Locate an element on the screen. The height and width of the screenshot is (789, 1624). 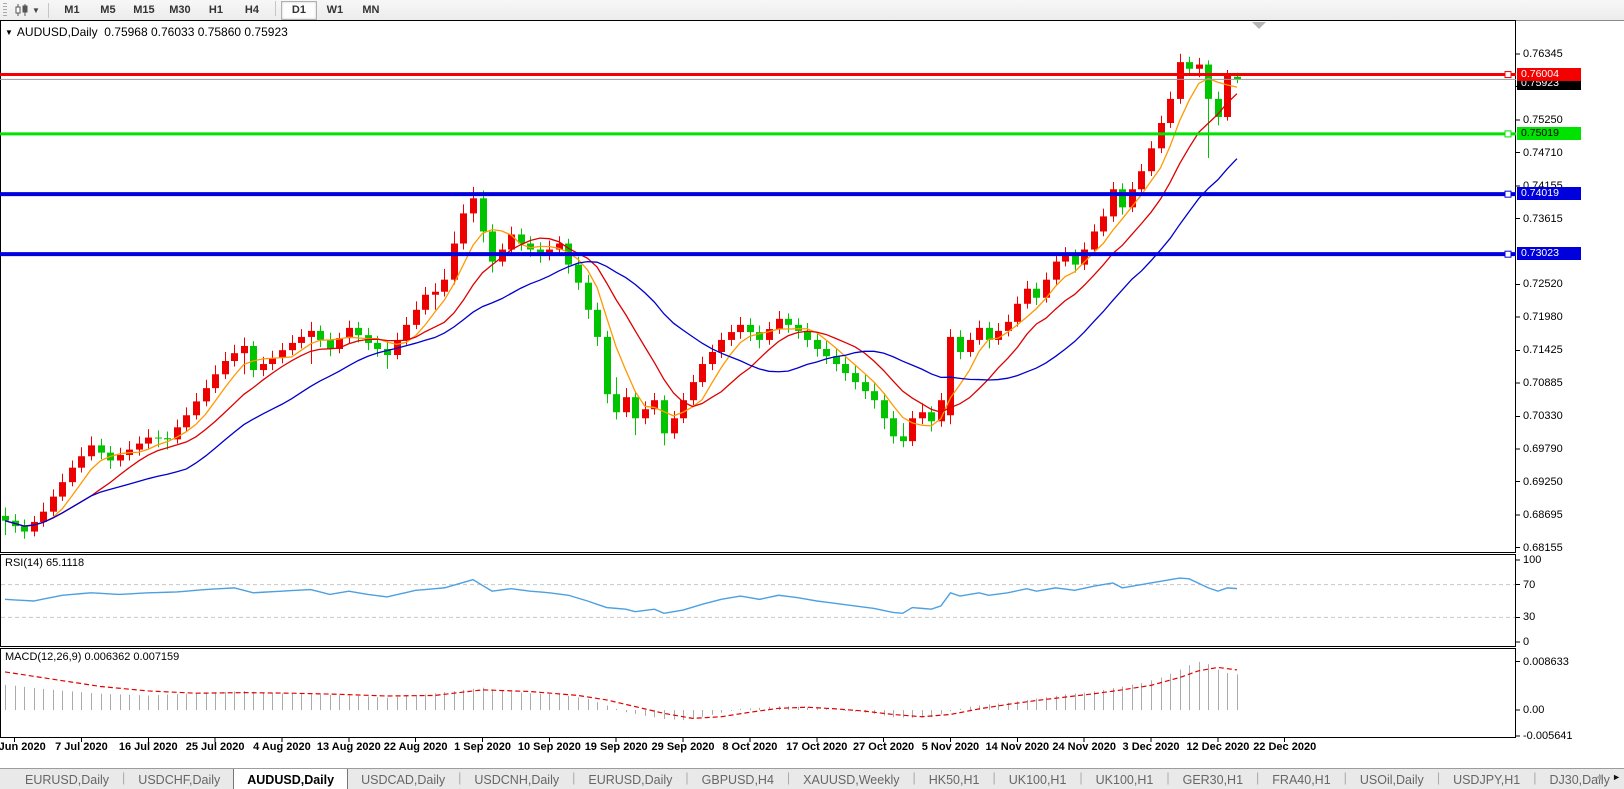
date-axis-label: 24 Nov 2020 is located at coordinates (1084, 747).